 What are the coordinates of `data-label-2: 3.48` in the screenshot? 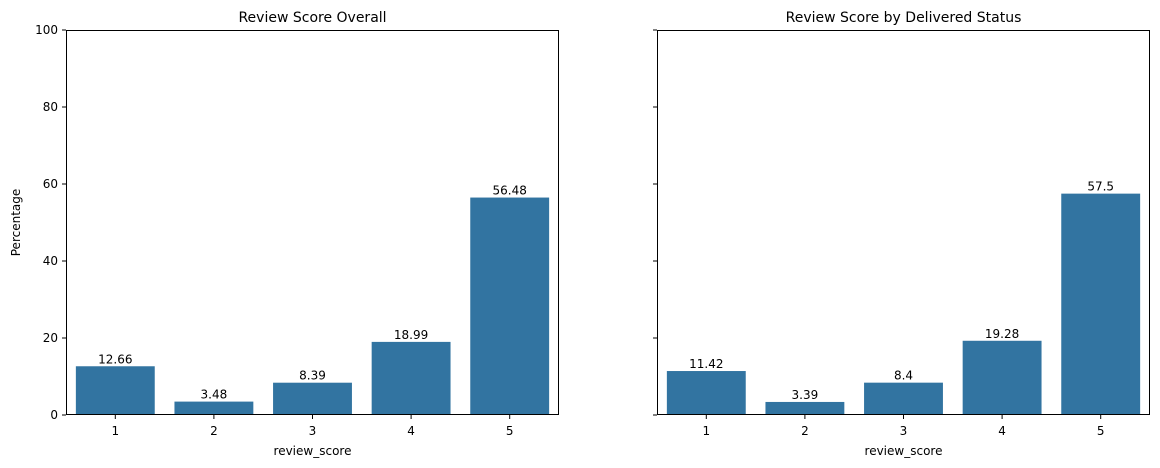 It's located at (214, 395).